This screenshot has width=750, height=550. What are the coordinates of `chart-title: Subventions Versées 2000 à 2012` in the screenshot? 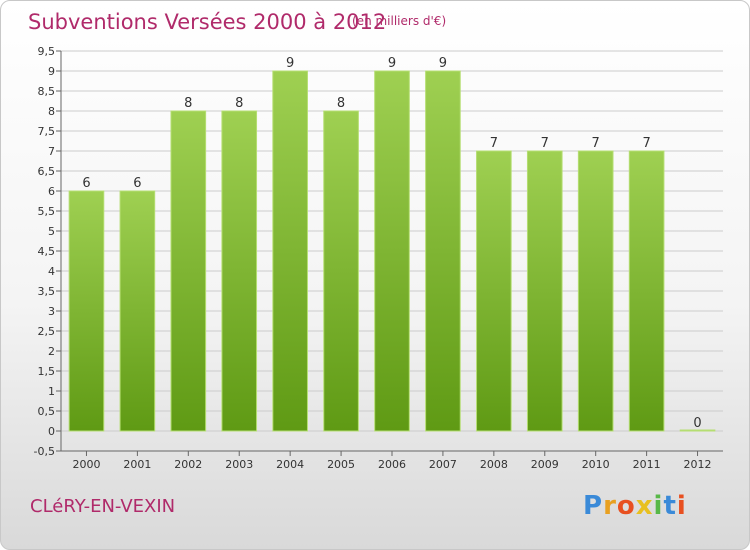 It's located at (207, 22).